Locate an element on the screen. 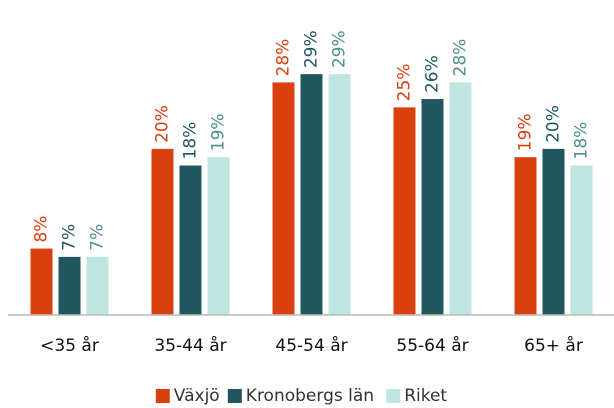 This screenshot has width=614, height=408. value-label: 26% is located at coordinates (433, 74).